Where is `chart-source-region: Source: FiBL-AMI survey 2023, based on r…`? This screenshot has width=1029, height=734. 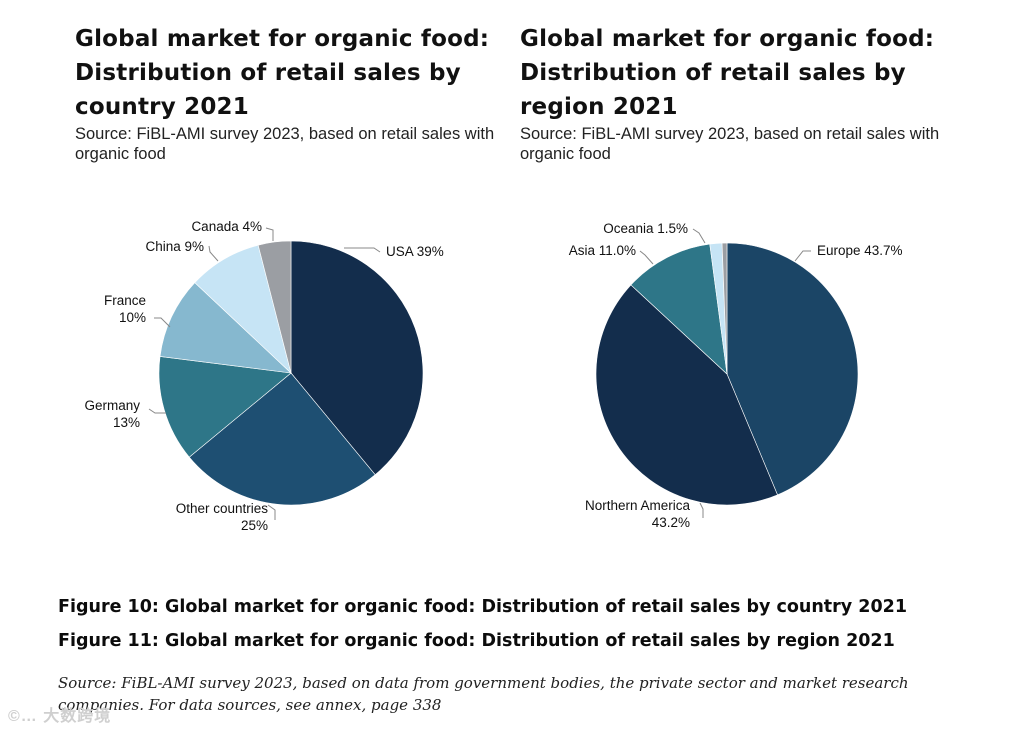 chart-source-region: Source: FiBL-AMI survey 2023, based on r… is located at coordinates (730, 144).